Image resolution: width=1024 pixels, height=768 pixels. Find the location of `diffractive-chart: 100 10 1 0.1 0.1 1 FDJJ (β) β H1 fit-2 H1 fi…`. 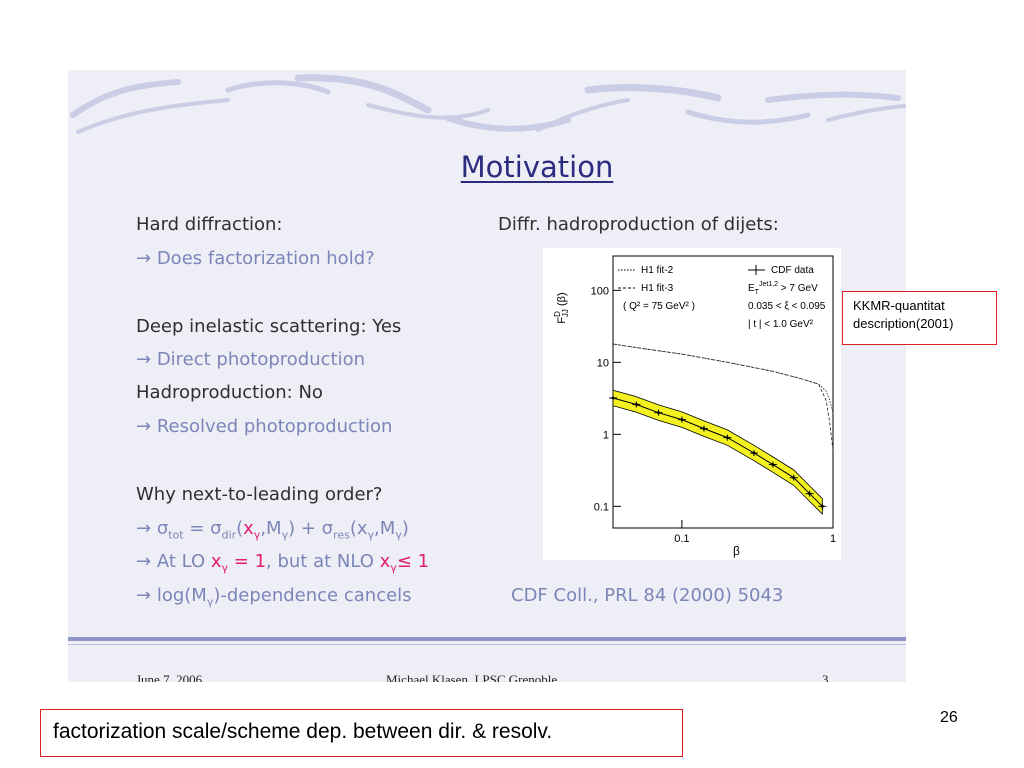

diffractive-chart: 100 10 1 0.1 0.1 1 FDJJ (β) β H1 fit-2 H1 fi… is located at coordinates (694, 406).